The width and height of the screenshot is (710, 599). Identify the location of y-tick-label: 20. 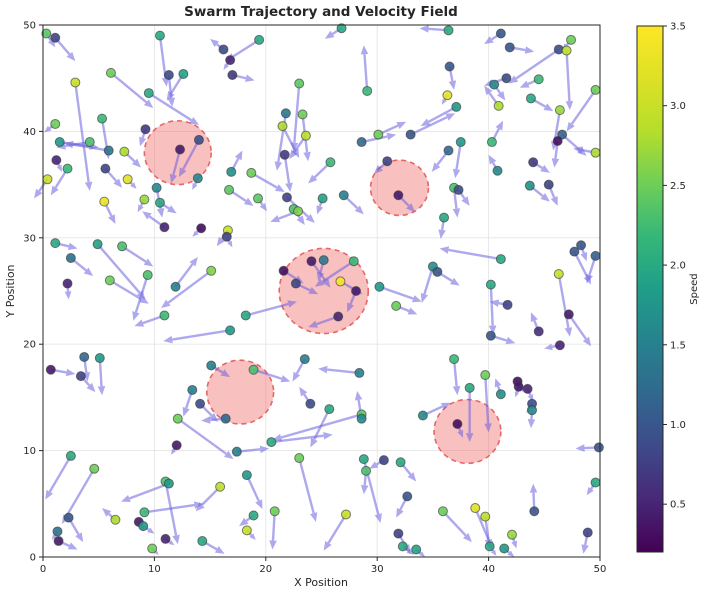
(29, 345).